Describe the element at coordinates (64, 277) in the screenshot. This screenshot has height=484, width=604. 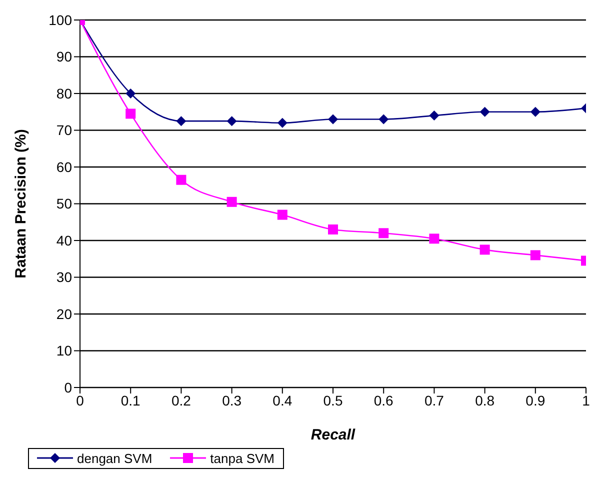
I see `y-tick-label: 30` at that location.